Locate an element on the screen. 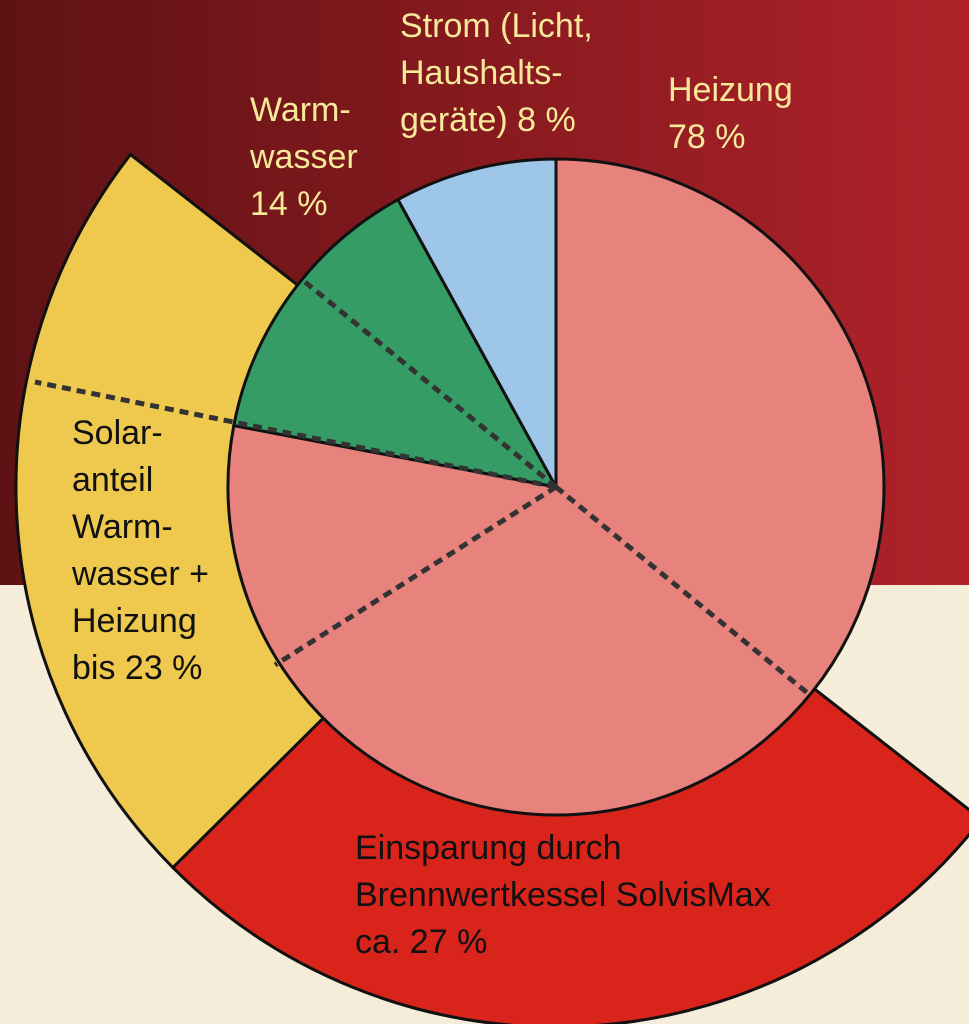 This screenshot has height=1024, width=969. slice-label: bis 23 % is located at coordinates (137, 668).